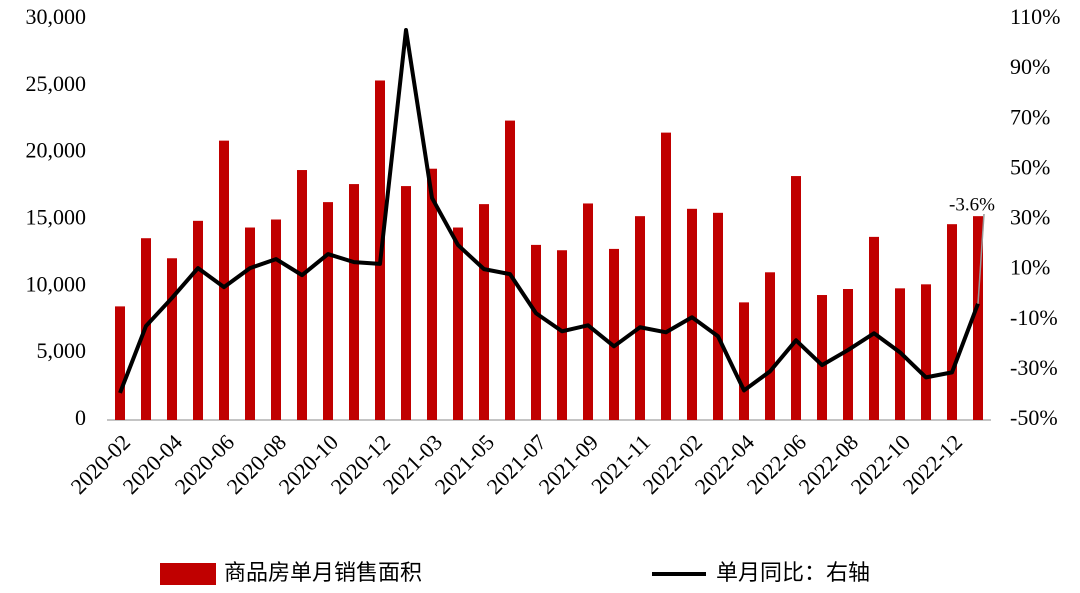 This screenshot has width=1080, height=593. What do you see at coordinates (1034, 317) in the screenshot?
I see `y2-tick-label: -10%` at bounding box center [1034, 317].